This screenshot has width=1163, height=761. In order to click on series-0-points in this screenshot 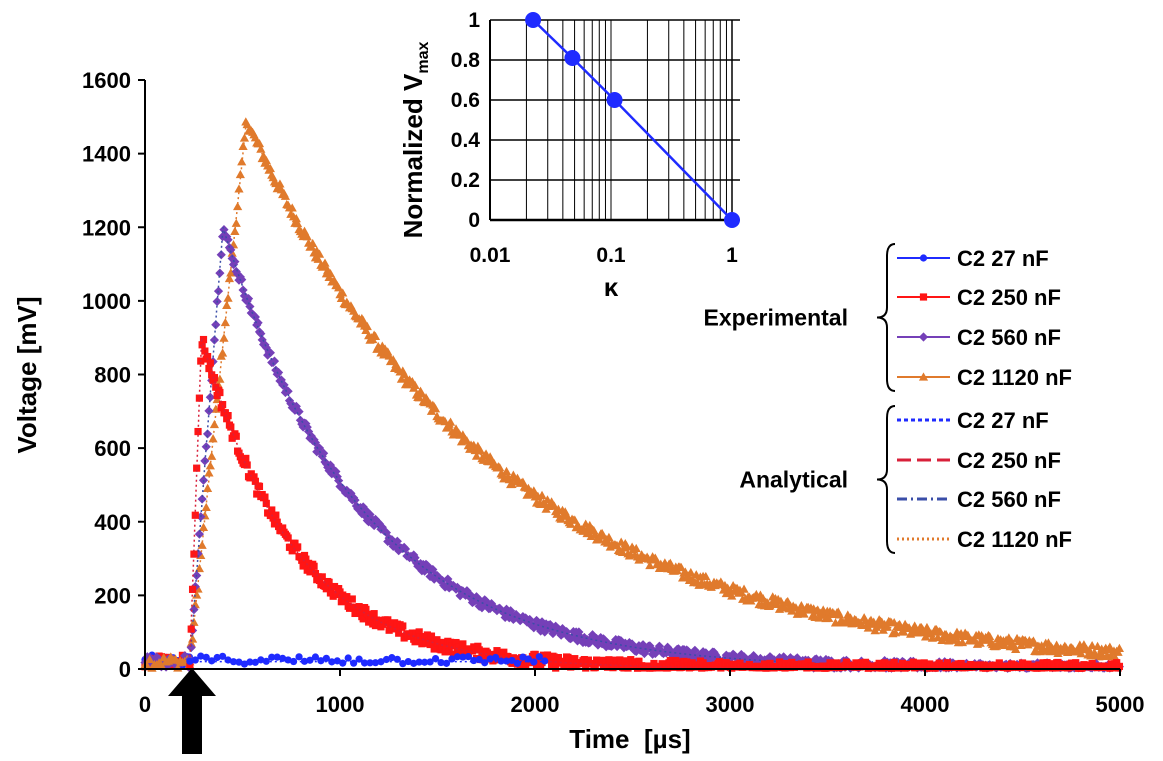, I will do `click(367, 660)`.